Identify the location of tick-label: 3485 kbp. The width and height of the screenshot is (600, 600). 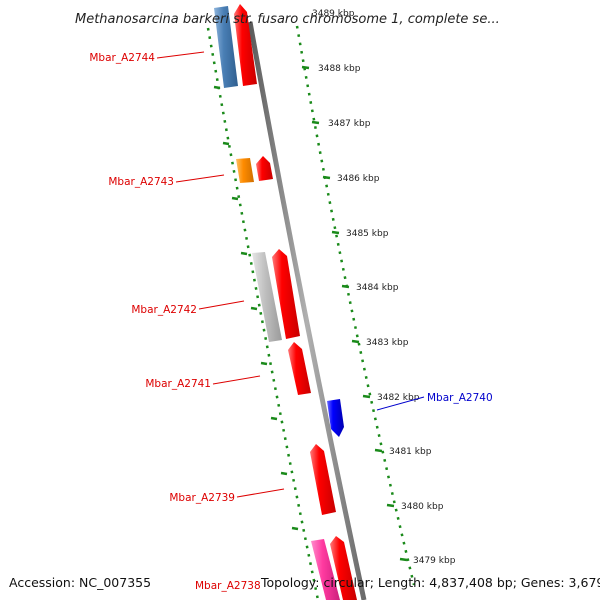
(367, 234).